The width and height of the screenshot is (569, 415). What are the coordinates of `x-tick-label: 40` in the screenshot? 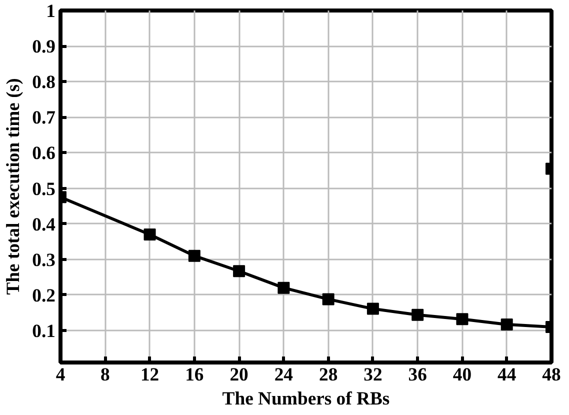 It's located at (462, 375).